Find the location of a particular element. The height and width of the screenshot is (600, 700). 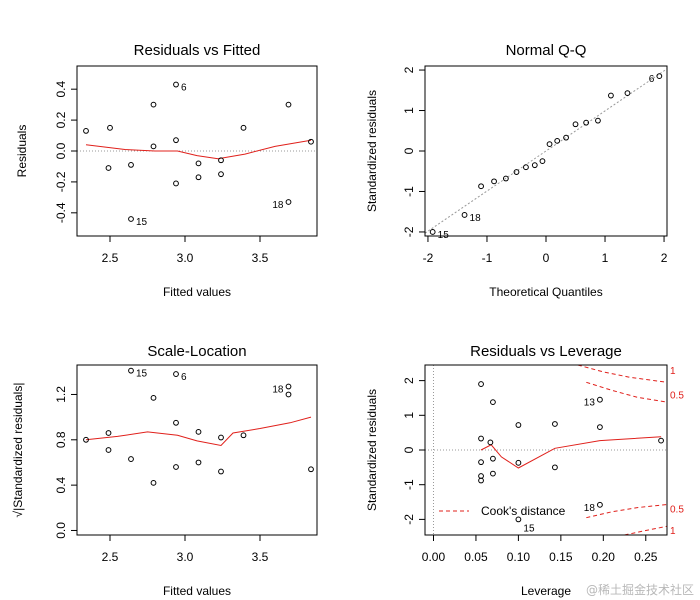

x-tick-label: 0.05 is located at coordinates (476, 557).